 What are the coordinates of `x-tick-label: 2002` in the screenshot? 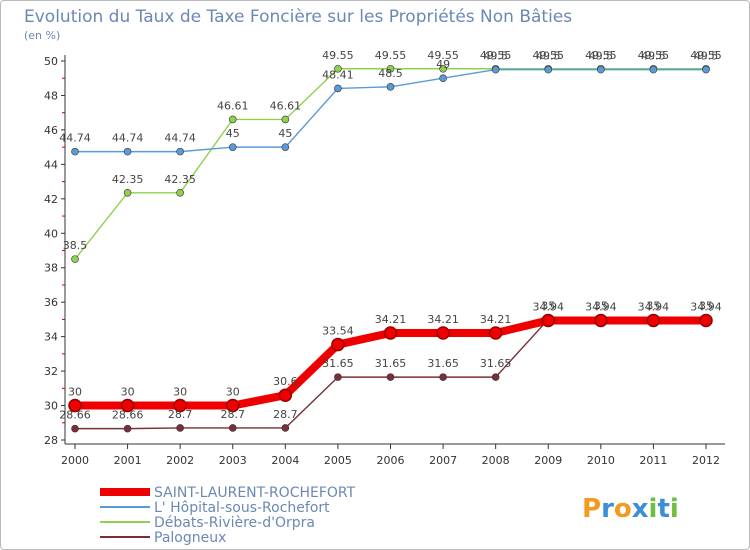 It's located at (180, 460).